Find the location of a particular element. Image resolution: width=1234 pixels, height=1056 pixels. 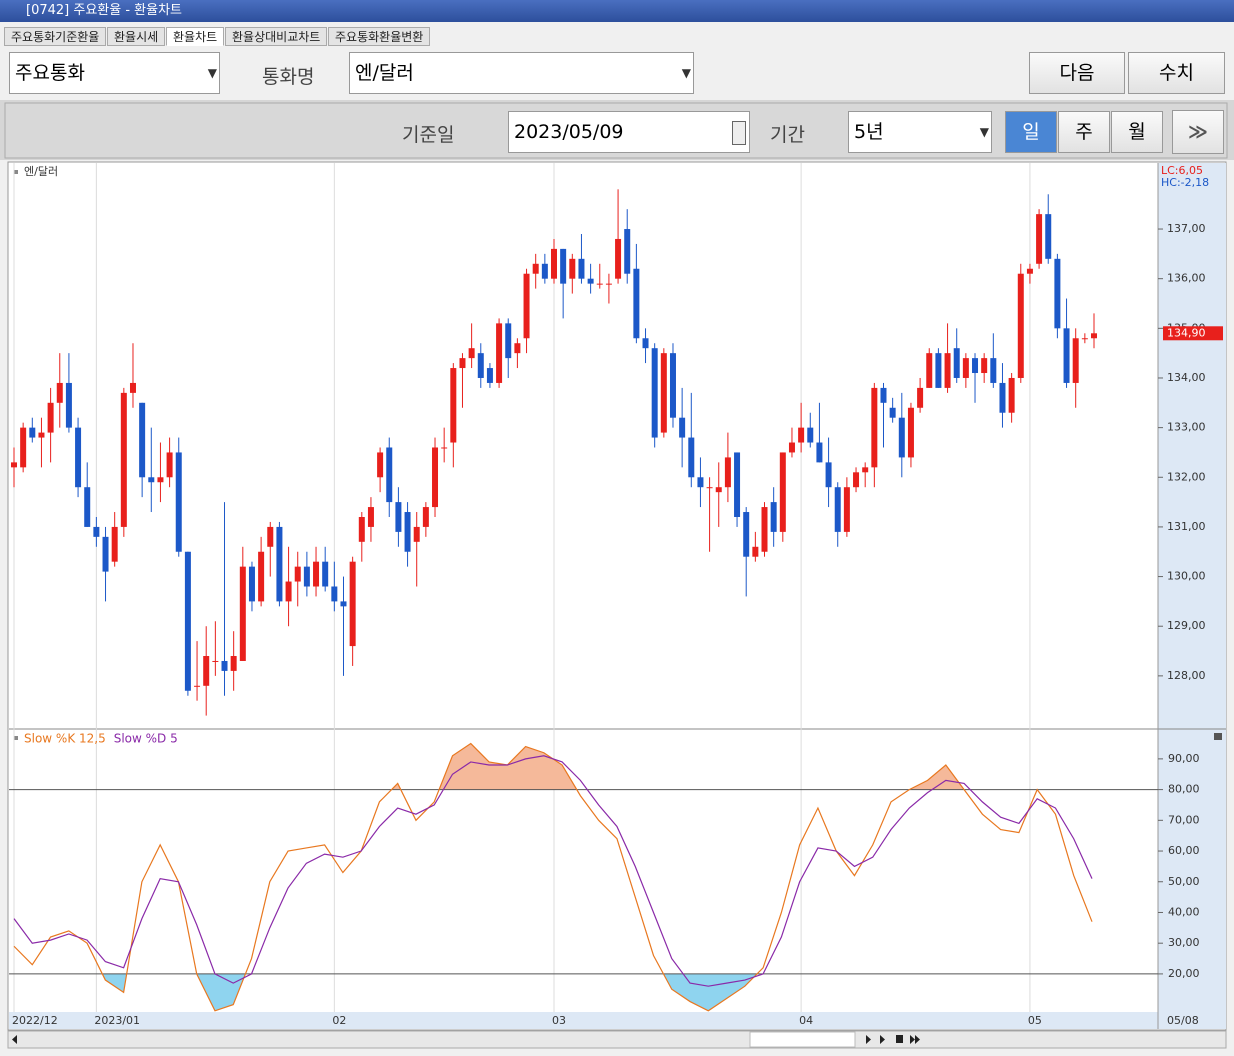

currency-select: 엔/달러 ▼ is located at coordinates (521, 73).